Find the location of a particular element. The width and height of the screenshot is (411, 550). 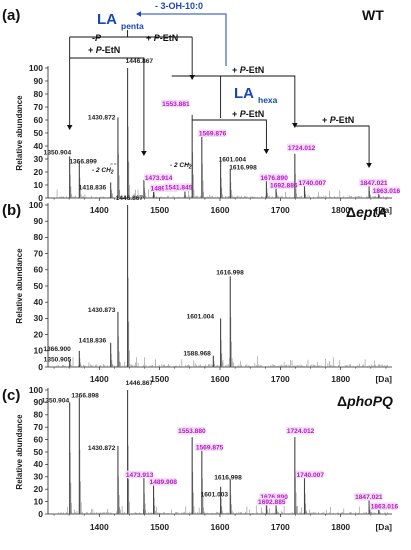

peak-label: 1366.898 is located at coordinates (85, 395).